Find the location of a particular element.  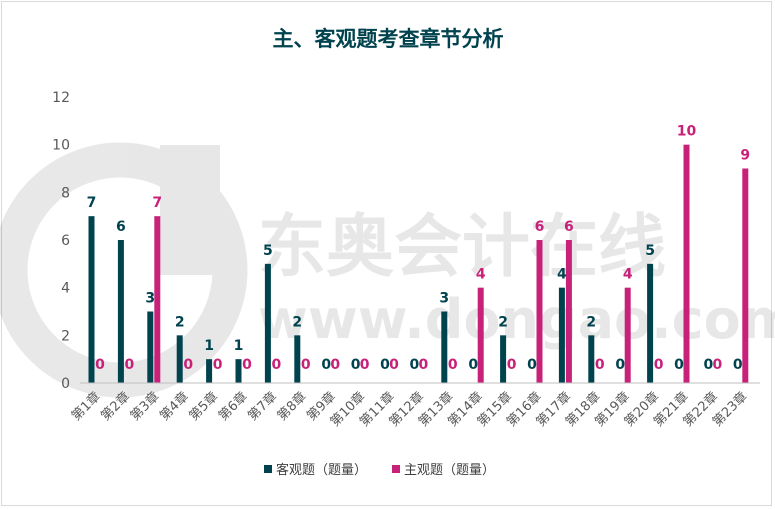

x-tick-label: 第4章 is located at coordinates (174, 407).